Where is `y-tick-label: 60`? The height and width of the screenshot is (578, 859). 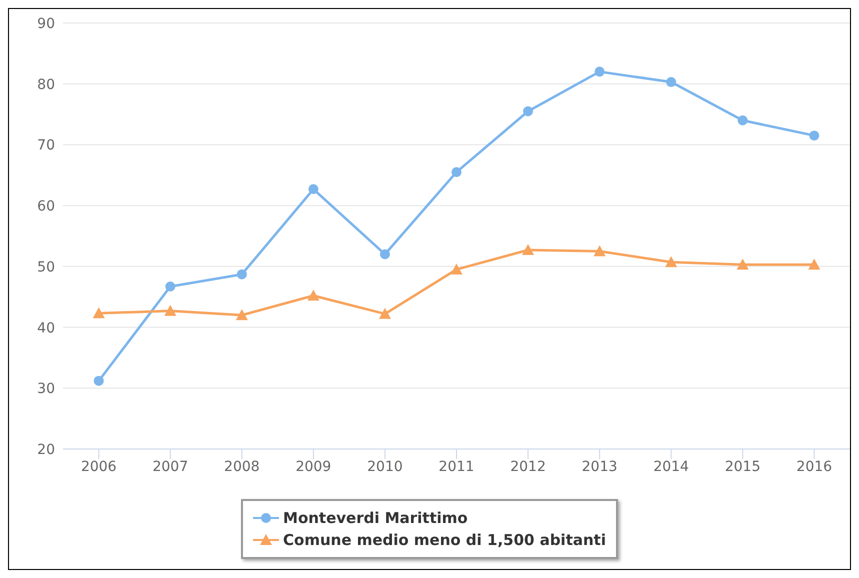 y-tick-label: 60 is located at coordinates (46, 206).